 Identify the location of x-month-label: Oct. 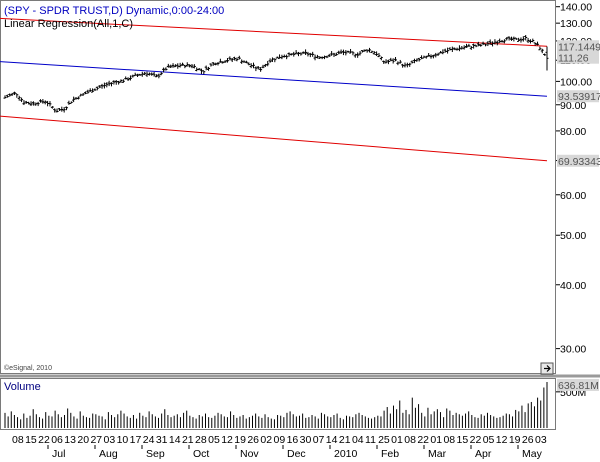
(201, 454).